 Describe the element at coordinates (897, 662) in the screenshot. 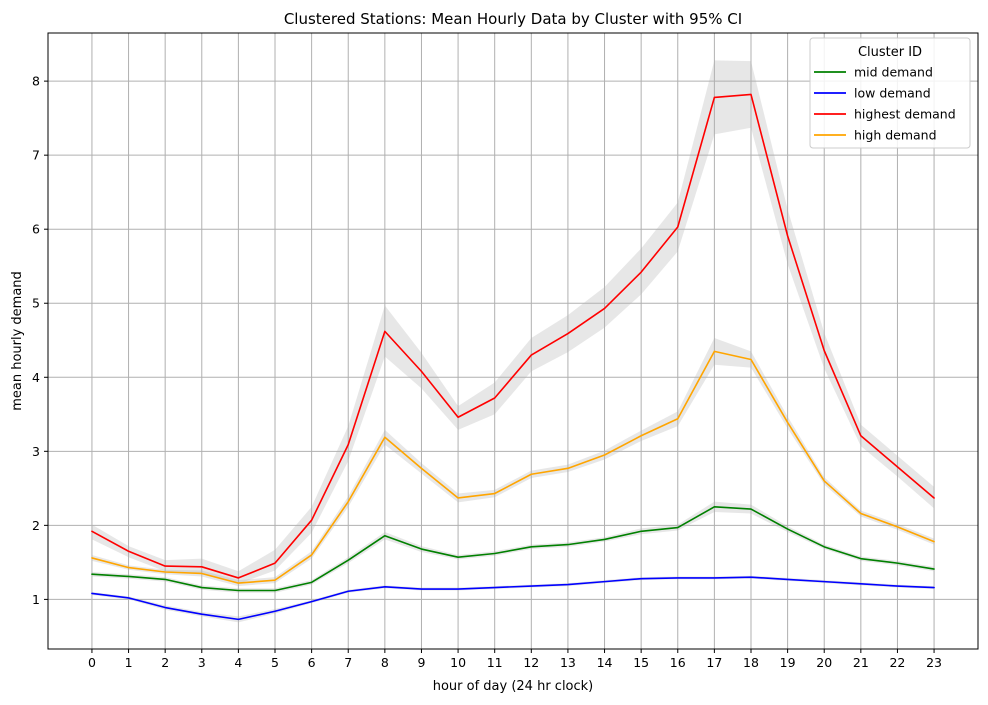

I see `x-tick-label: 22` at that location.